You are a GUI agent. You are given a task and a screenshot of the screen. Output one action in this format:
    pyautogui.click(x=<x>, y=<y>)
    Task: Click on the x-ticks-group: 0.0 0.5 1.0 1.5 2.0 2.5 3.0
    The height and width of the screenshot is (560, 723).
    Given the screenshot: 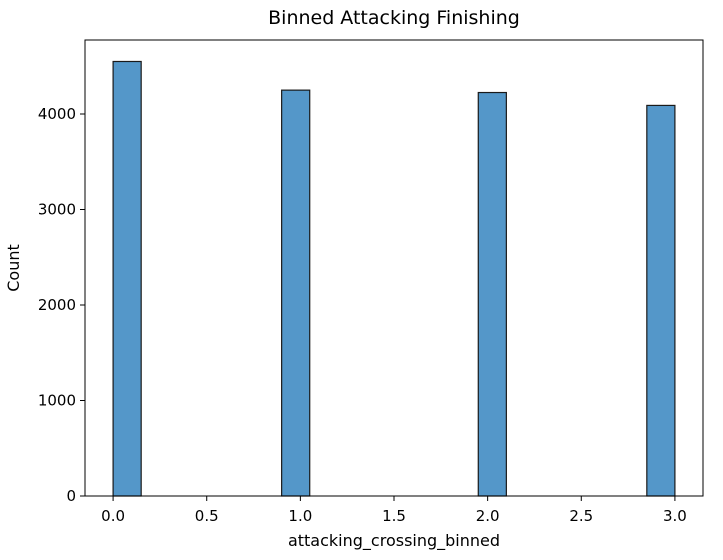 What is the action you would take?
    pyautogui.click(x=394, y=510)
    